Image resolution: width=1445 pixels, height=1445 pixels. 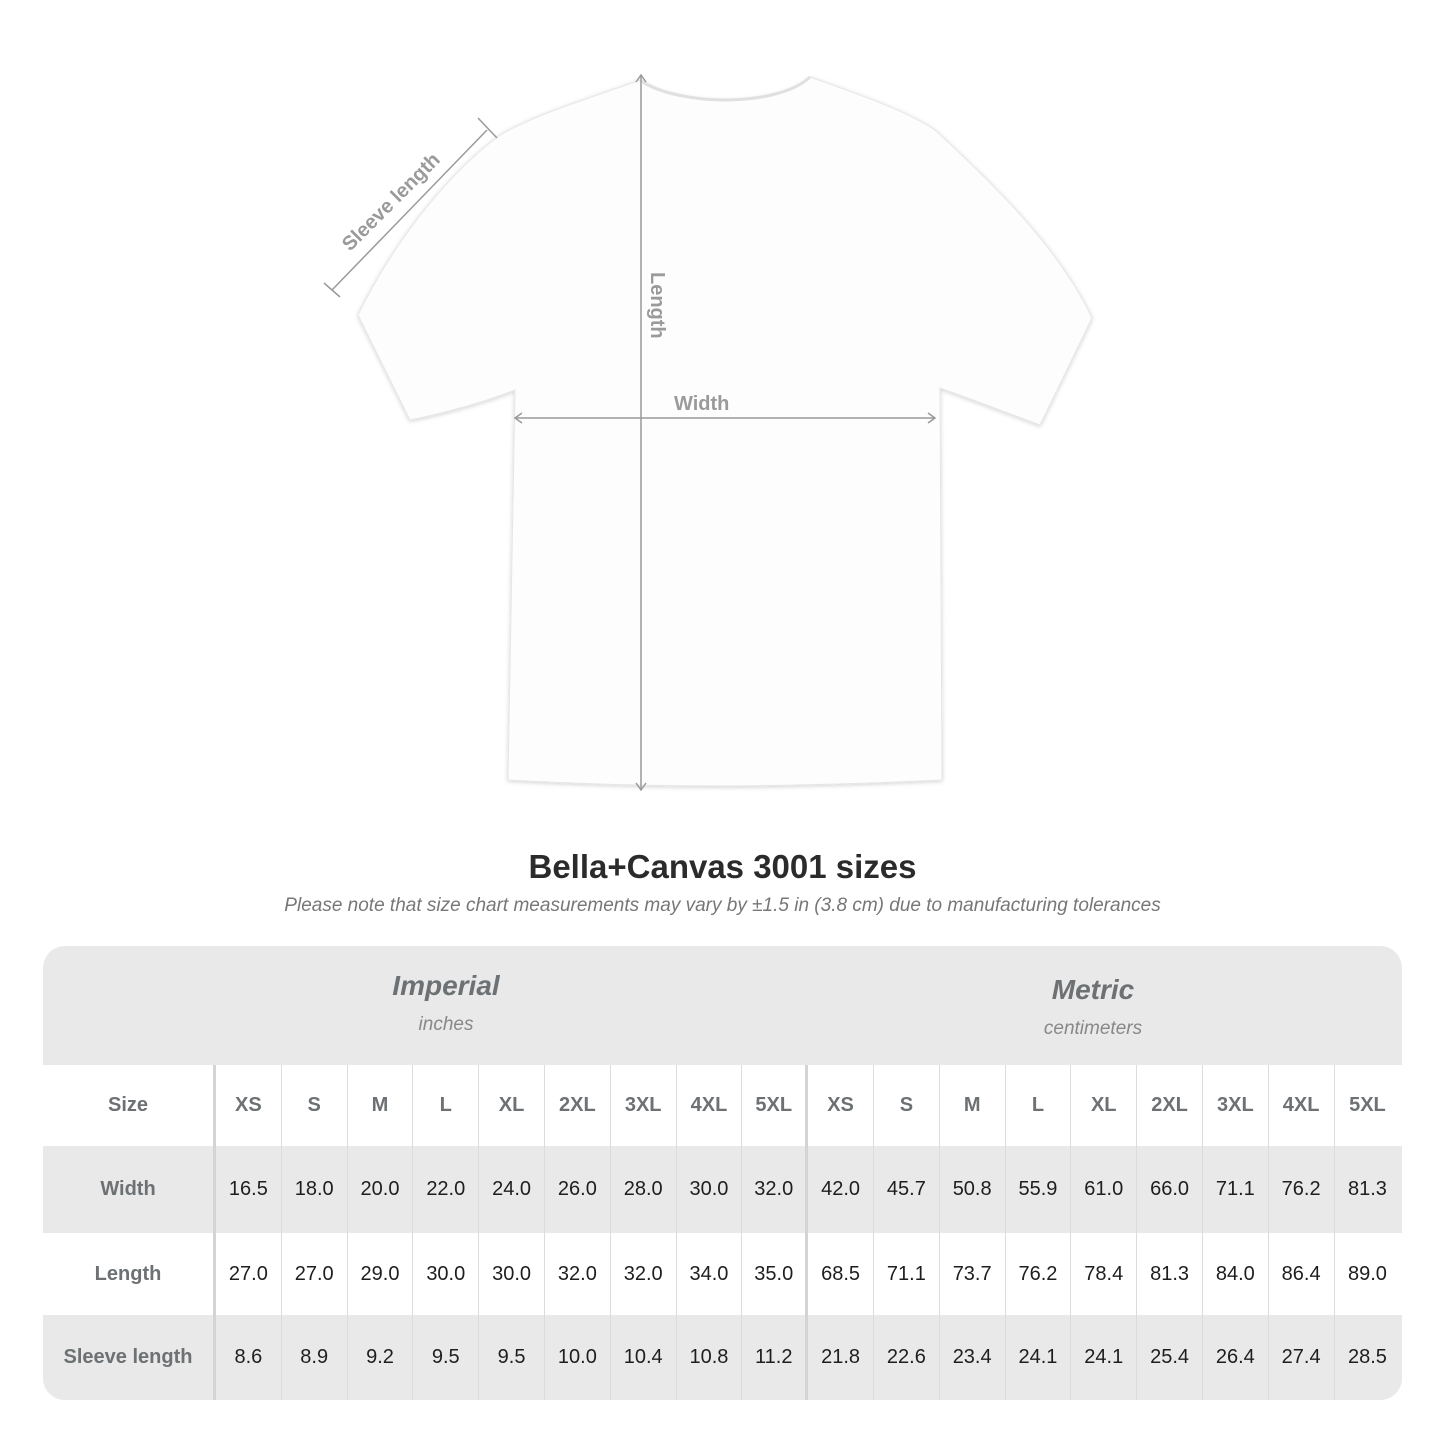 I want to click on metric-header: Metric centimeters, so click(x=1093, y=1032).